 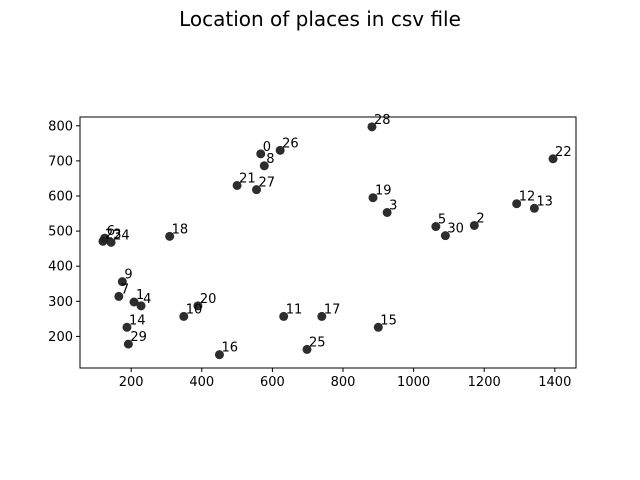 What do you see at coordinates (455, 229) in the screenshot?
I see `point-label: 30` at bounding box center [455, 229].